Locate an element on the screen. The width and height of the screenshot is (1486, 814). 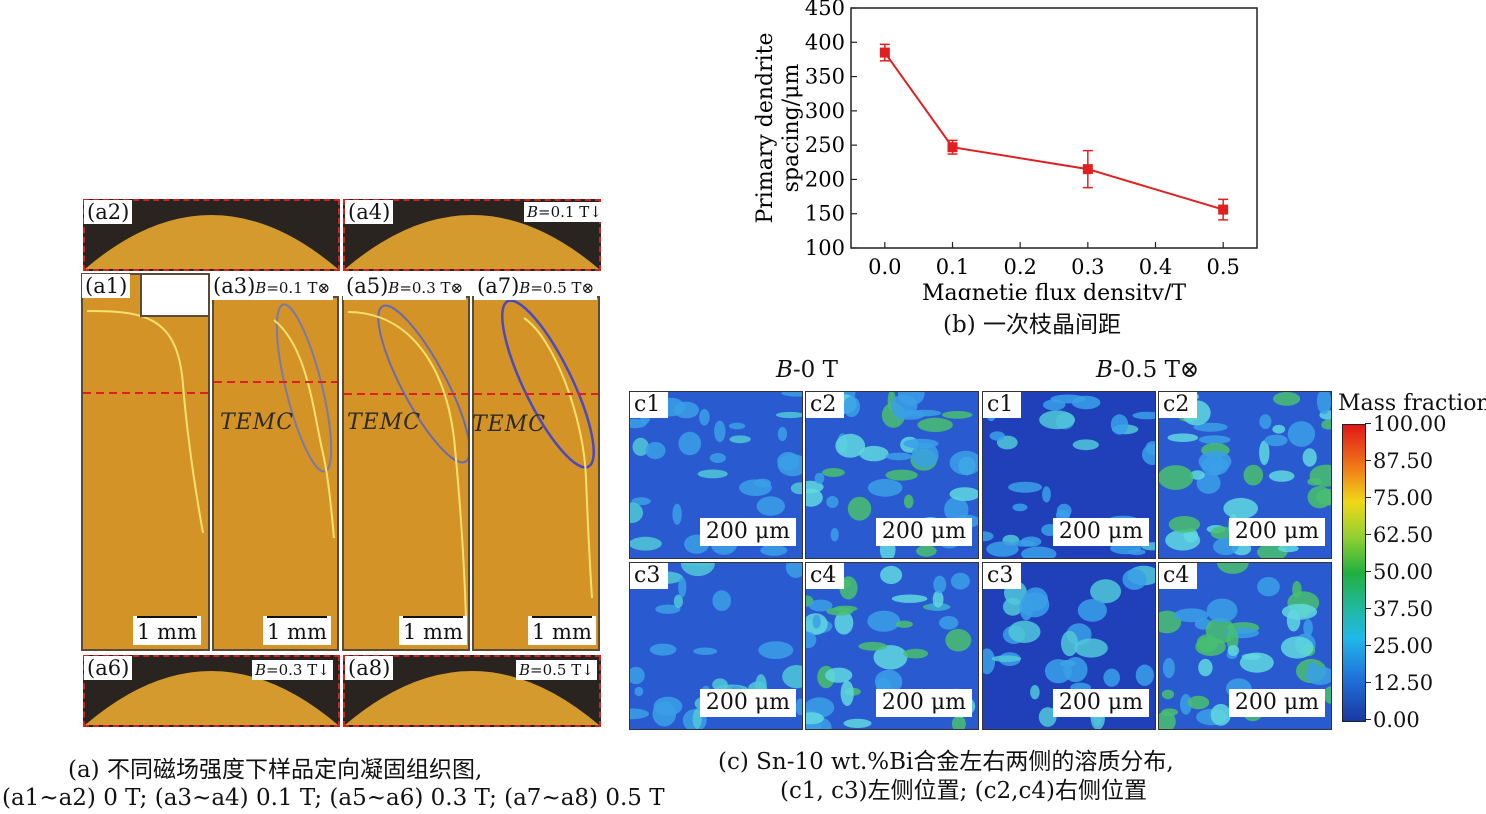
colorbar-tick-label: 75.00 is located at coordinates (1403, 498).